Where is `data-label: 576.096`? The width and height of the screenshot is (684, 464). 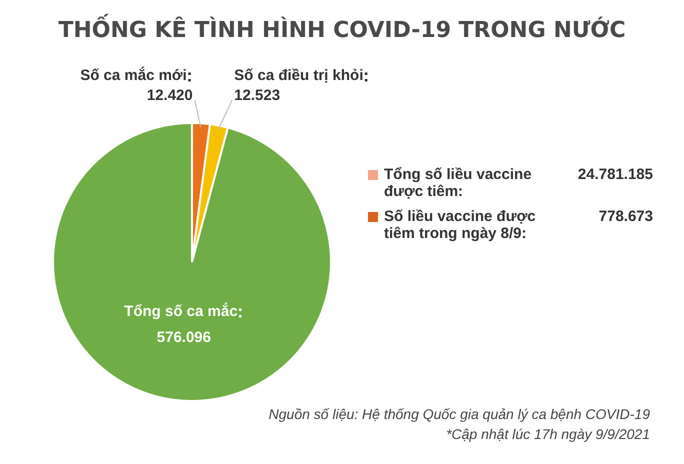 data-label: 576.096 is located at coordinates (183, 337).